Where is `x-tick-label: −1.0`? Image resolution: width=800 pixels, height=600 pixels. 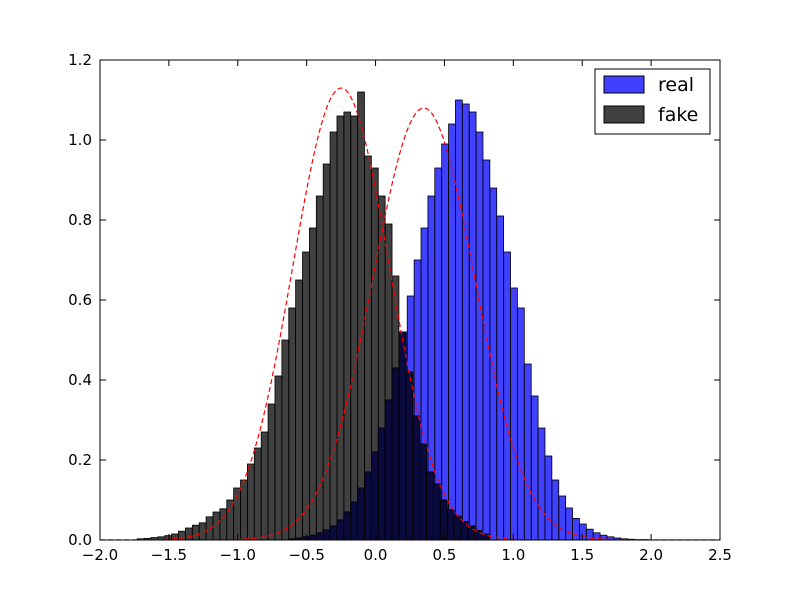 x-tick-label: −1.0 is located at coordinates (238, 555).